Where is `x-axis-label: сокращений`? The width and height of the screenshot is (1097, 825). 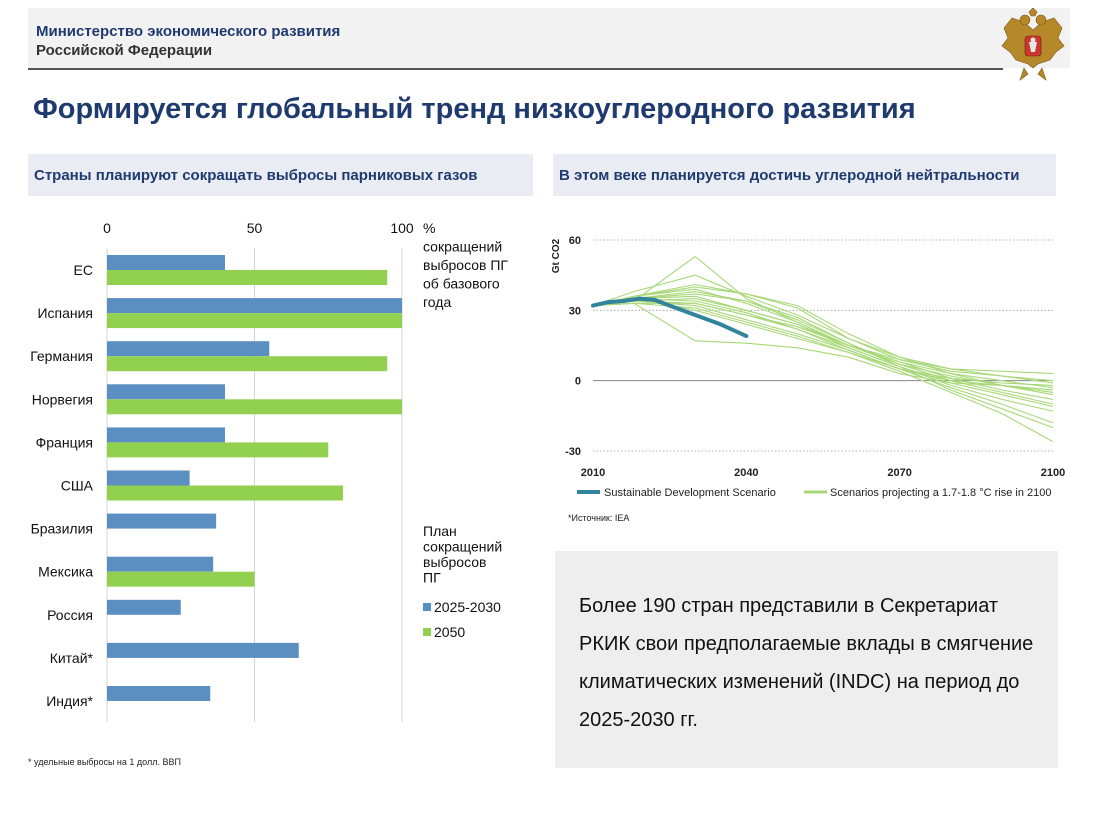 x-axis-label: сокращений is located at coordinates (462, 247).